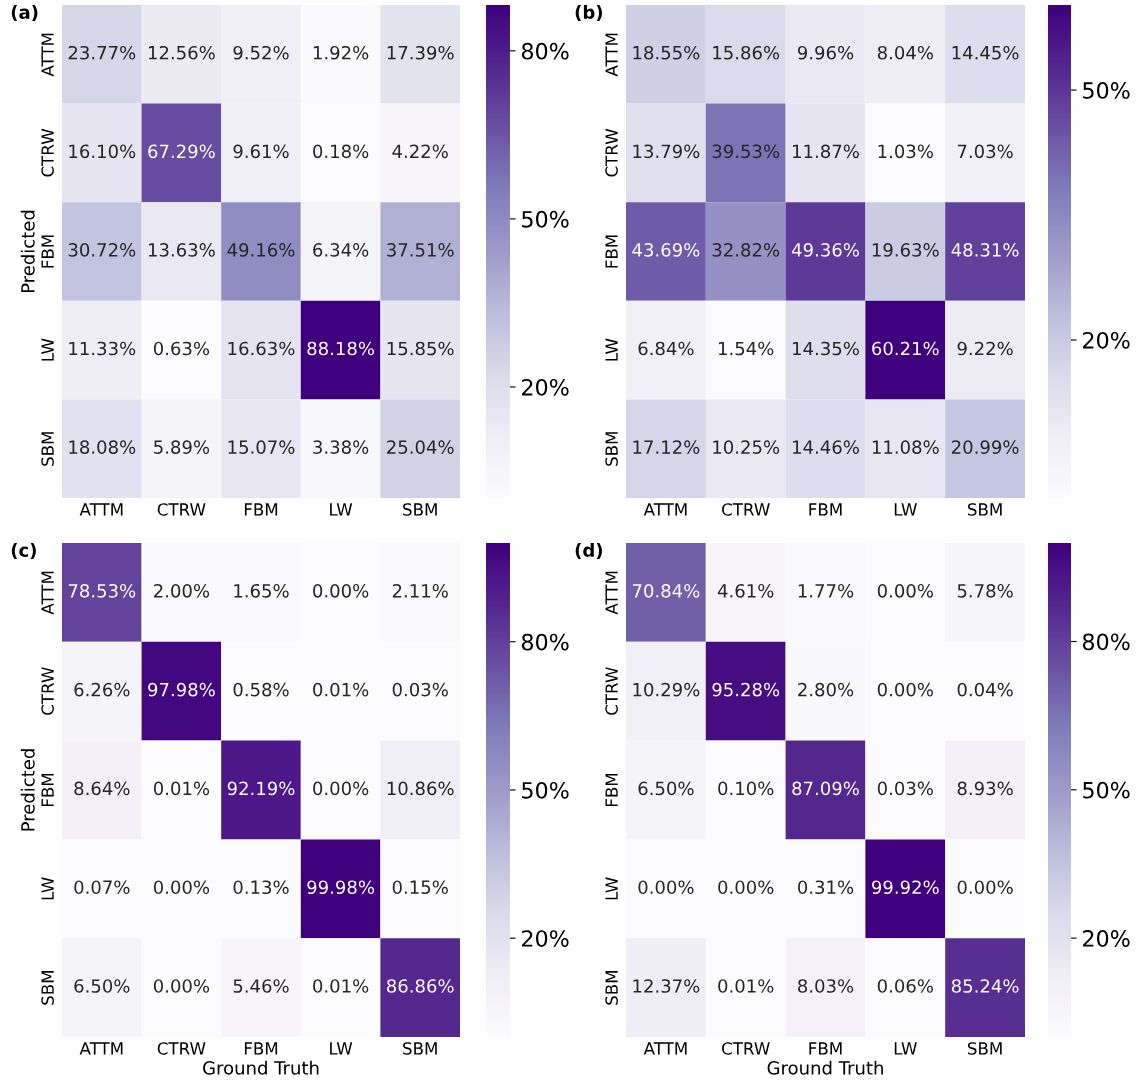 The width and height of the screenshot is (1136, 1082). Describe the element at coordinates (341, 52) in the screenshot. I see `data-label: 1.92%` at that location.